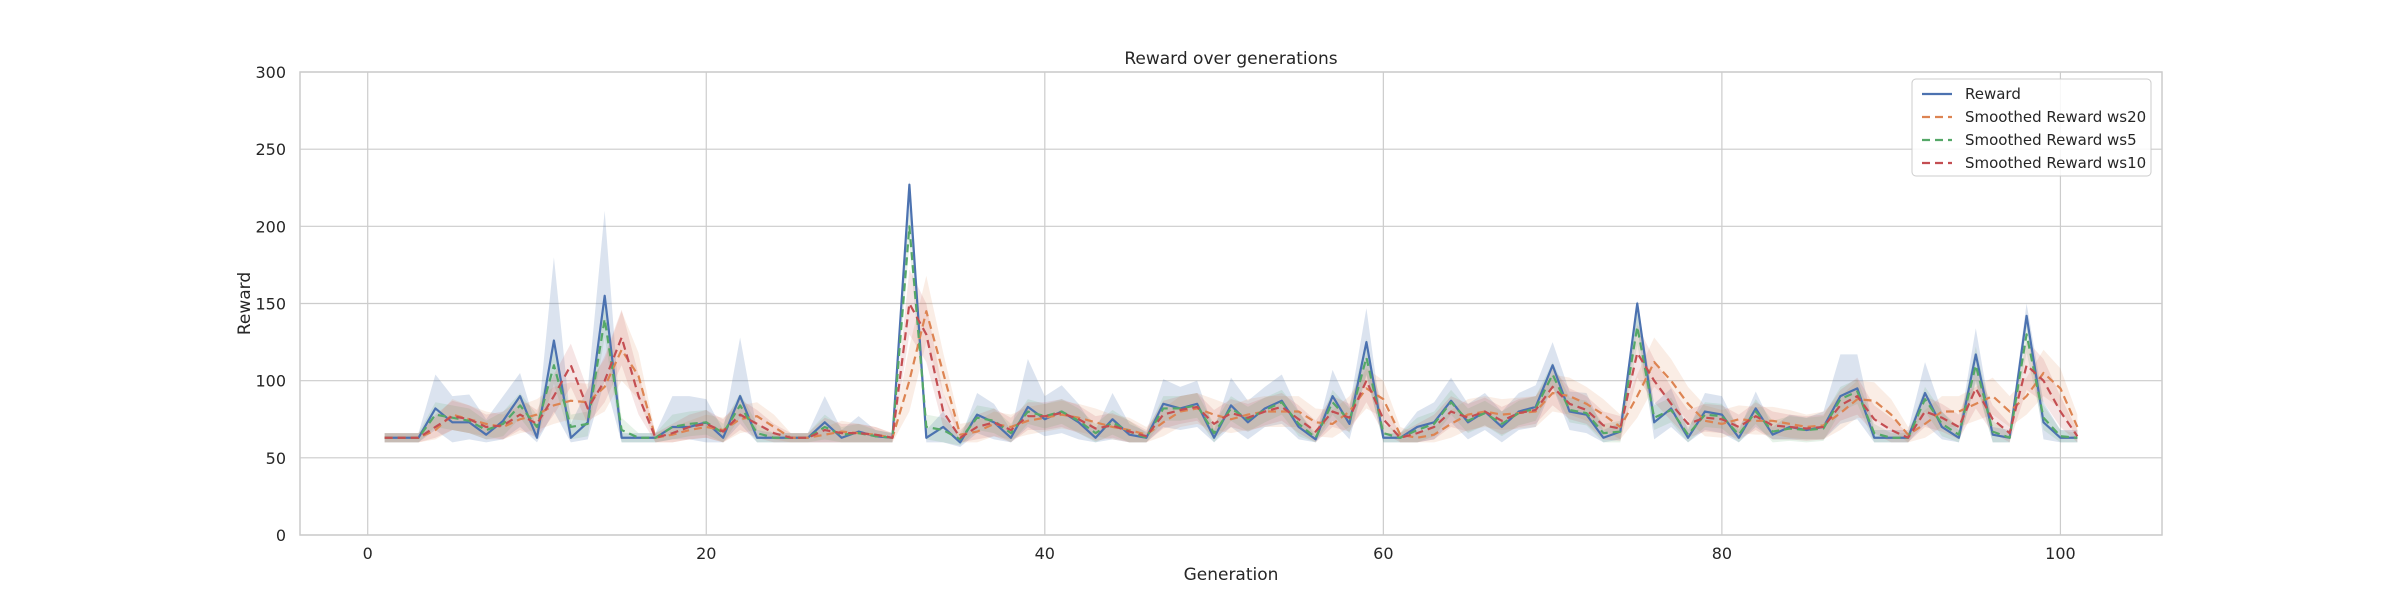 The height and width of the screenshot is (600, 2400). Describe the element at coordinates (2051, 140) in the screenshot. I see `legend-label: Smoothed Reward ws5` at that location.